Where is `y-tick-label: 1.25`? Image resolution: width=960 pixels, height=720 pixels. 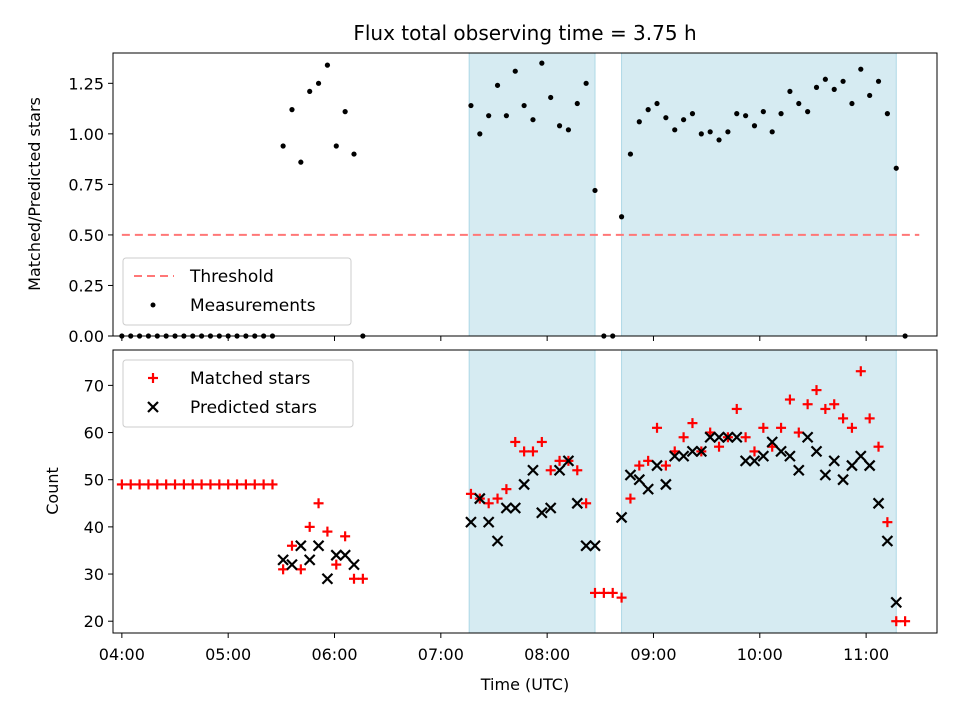 y-tick-label: 1.25 is located at coordinates (86, 83).